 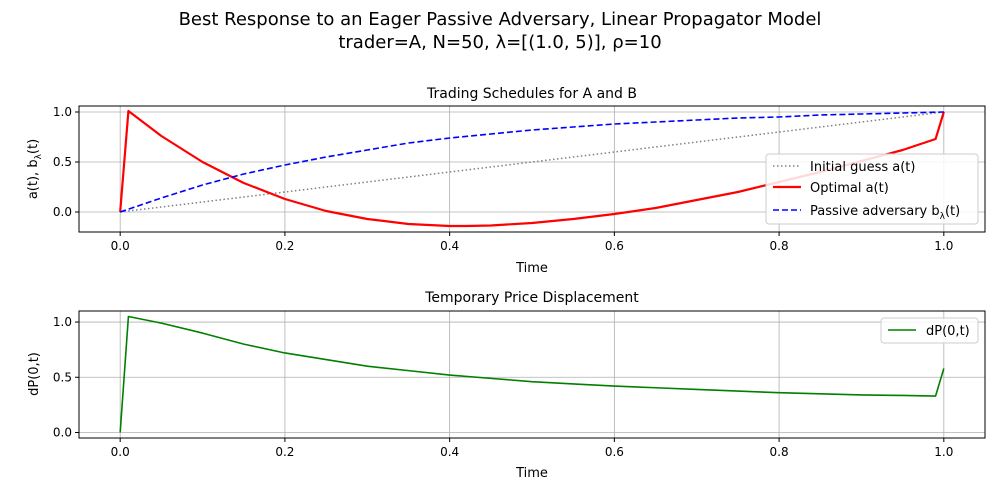 I want to click on y-axis-label-main: a(t), b, so click(x=33, y=179).